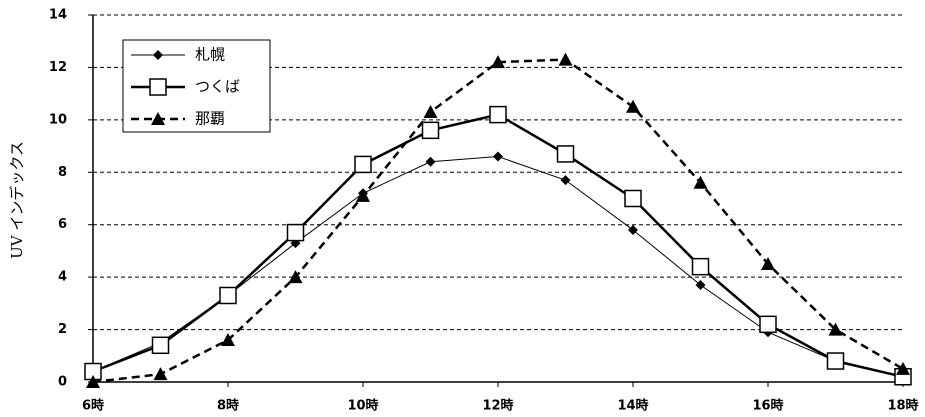 The width and height of the screenshot is (925, 417). What do you see at coordinates (632, 406) in the screenshot?
I see `x-tick-label: 14時` at bounding box center [632, 406].